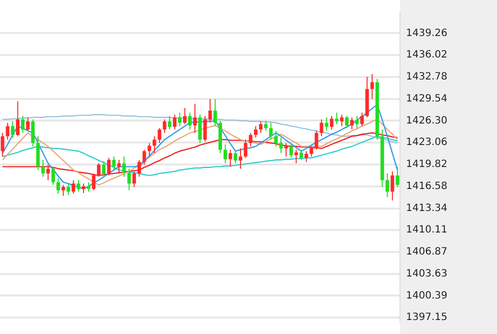 This screenshot has height=334, width=497. I want to click on y-tick-label: 1410.11, so click(427, 230).